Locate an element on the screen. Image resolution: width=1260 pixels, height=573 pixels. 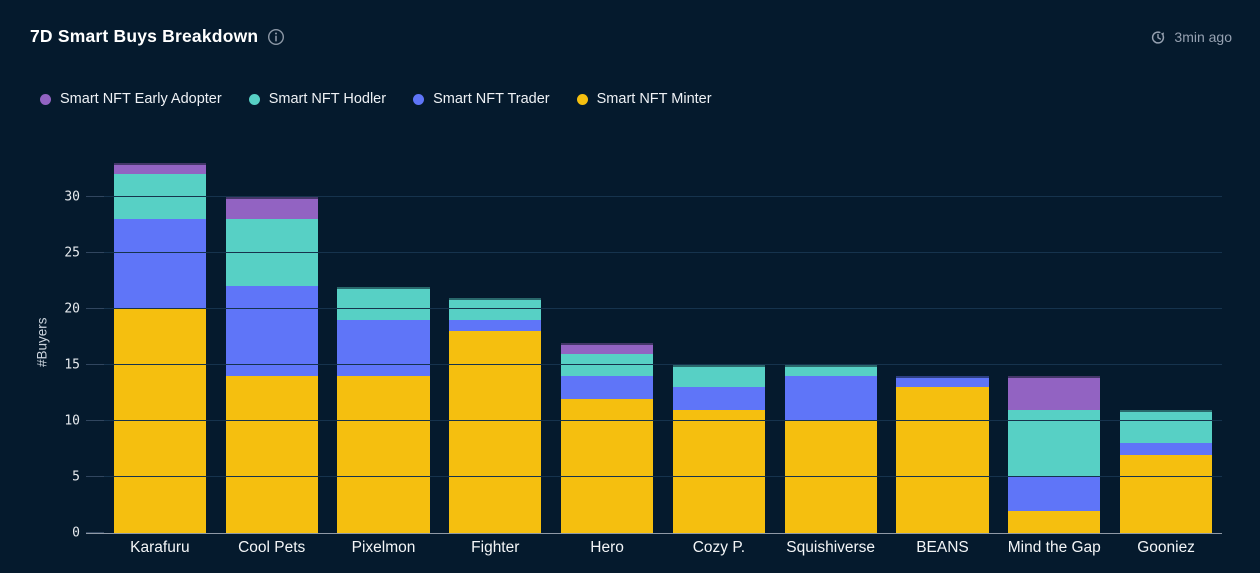
legend-label: Smart NFT Minter is located at coordinates (654, 99).